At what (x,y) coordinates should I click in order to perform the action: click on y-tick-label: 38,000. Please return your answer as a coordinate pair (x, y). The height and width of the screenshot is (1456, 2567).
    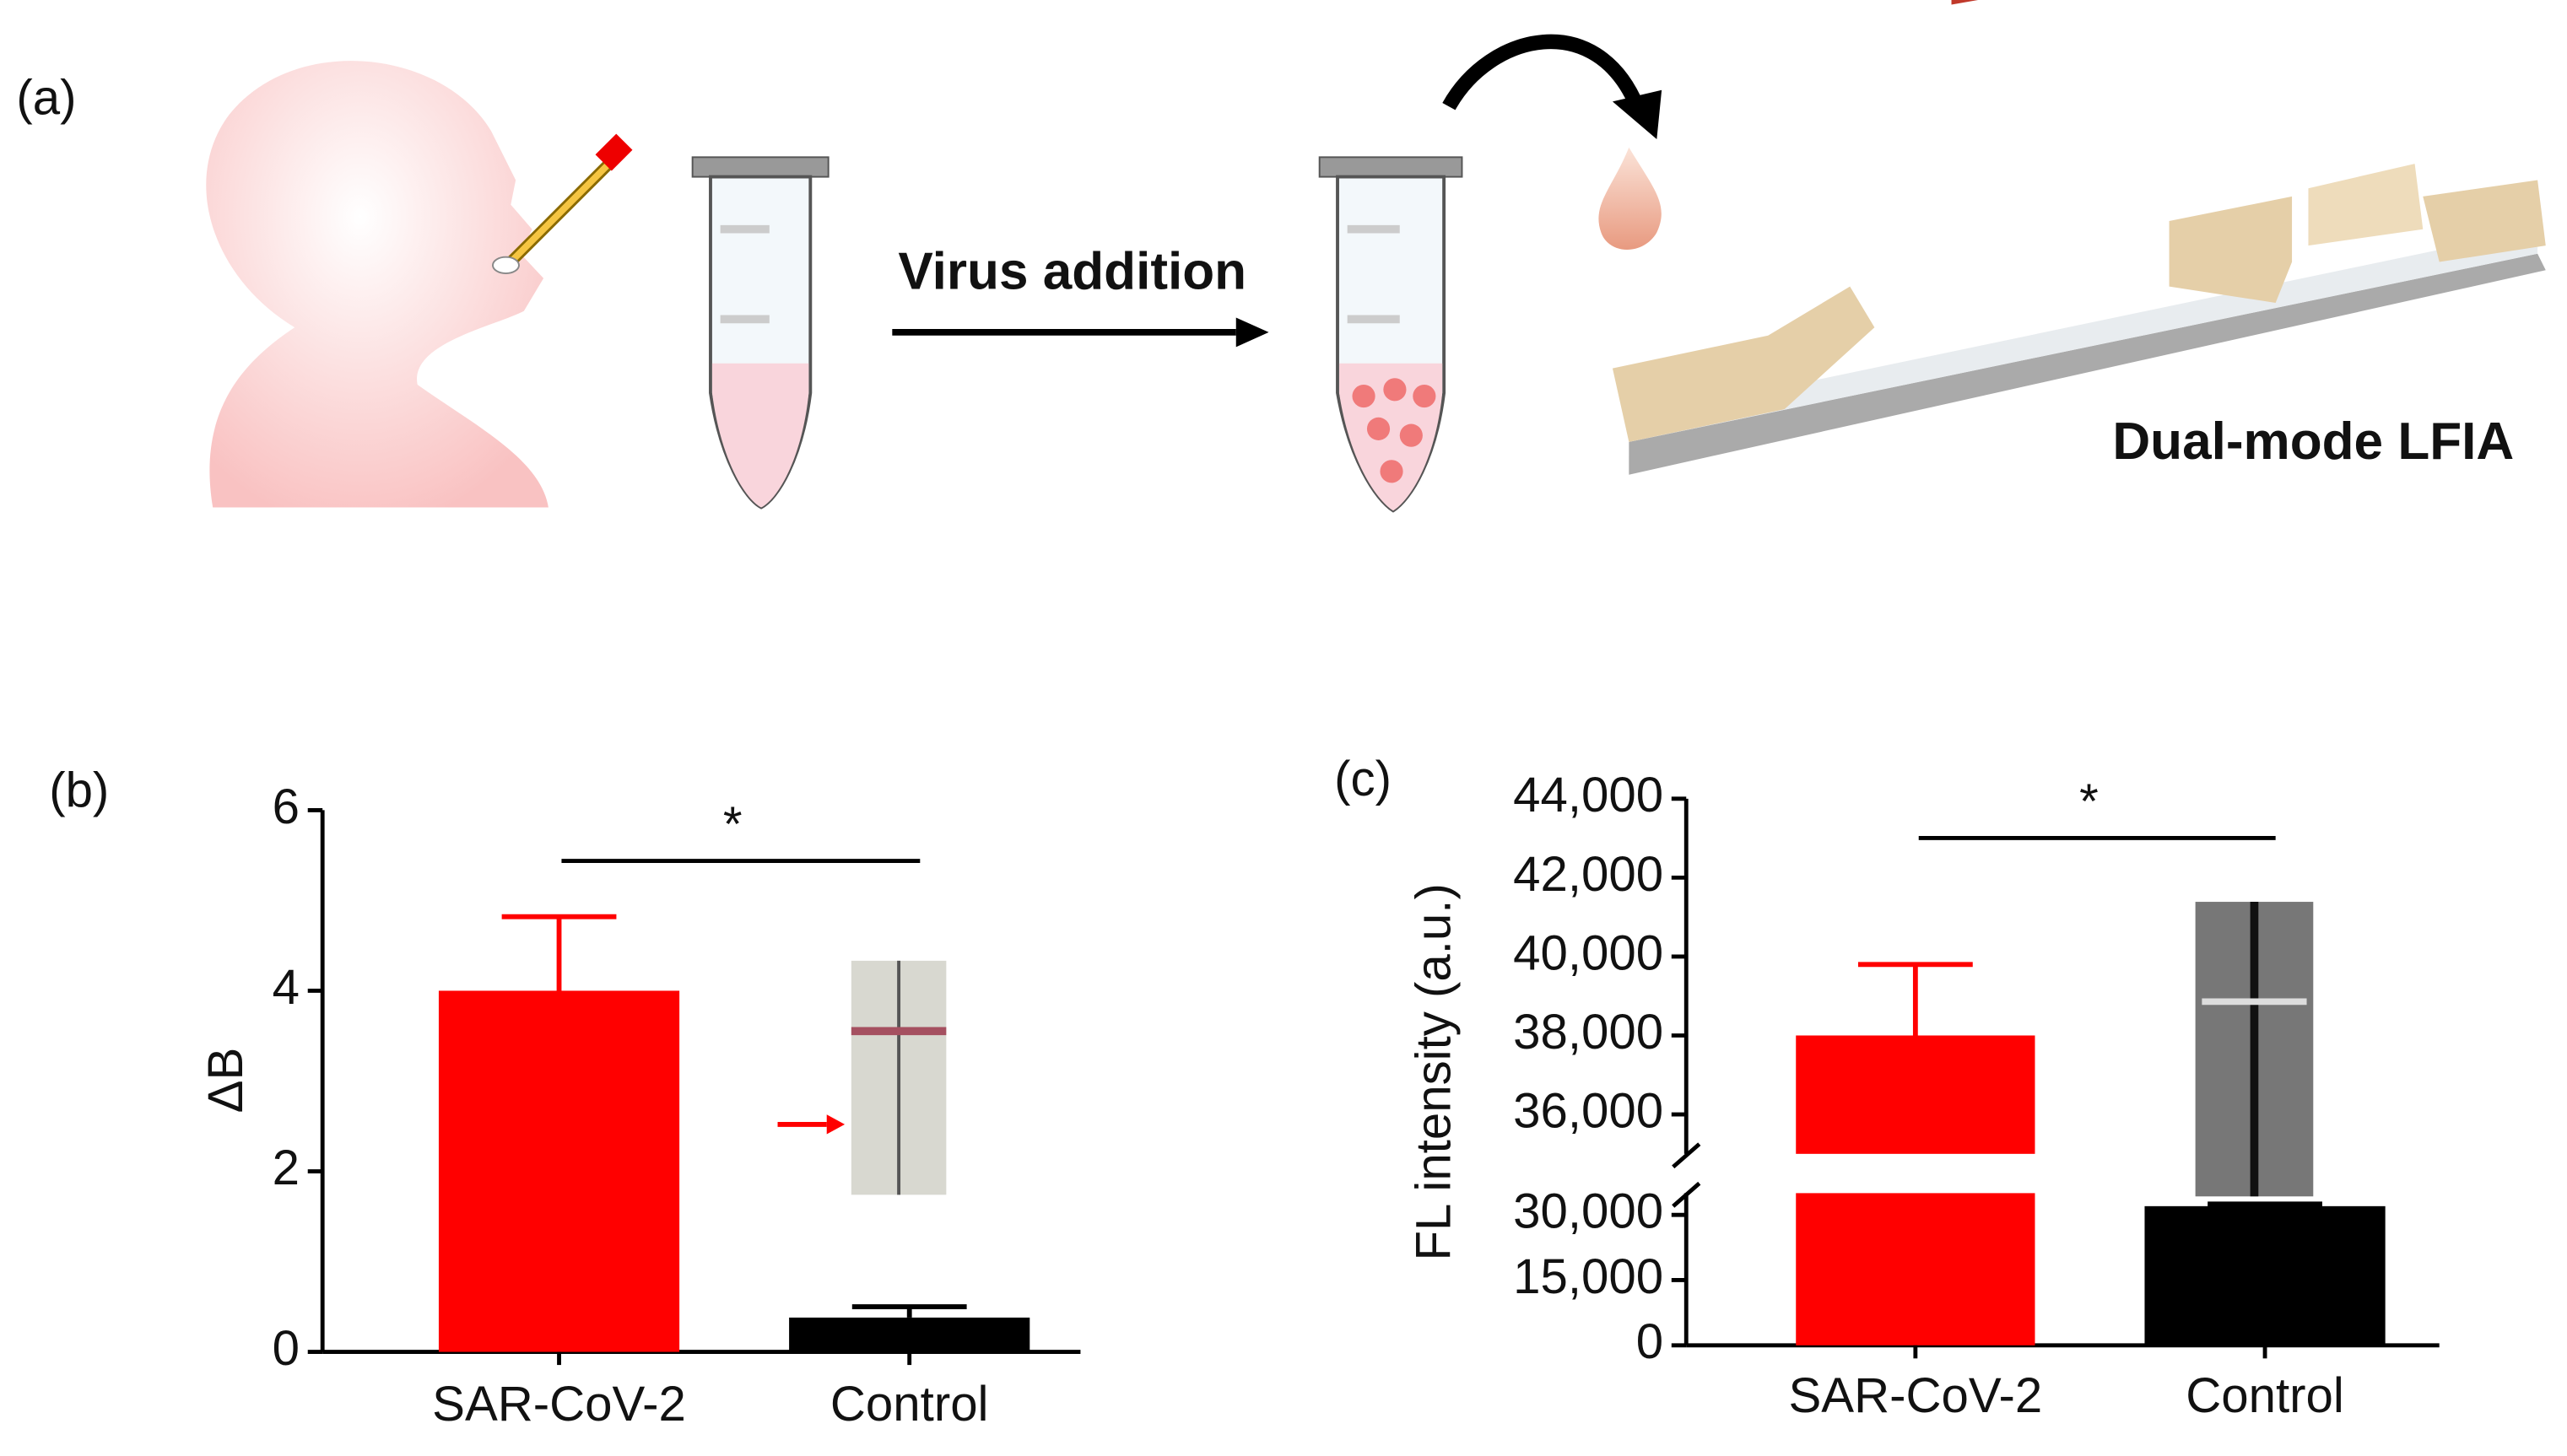
    Looking at the image, I should click on (1588, 1032).